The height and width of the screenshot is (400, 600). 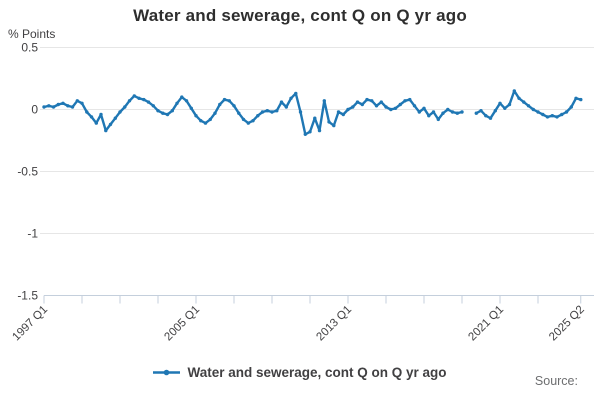 I want to click on x-tick-label: 2013 Q1, so click(x=334, y=324).